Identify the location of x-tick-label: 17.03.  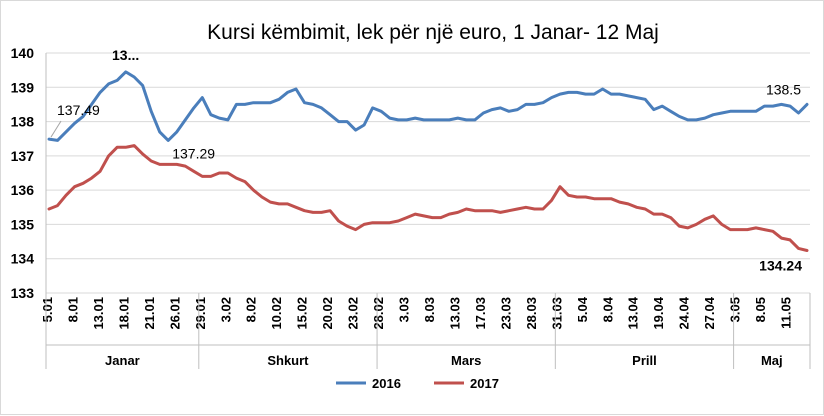
(480, 313).